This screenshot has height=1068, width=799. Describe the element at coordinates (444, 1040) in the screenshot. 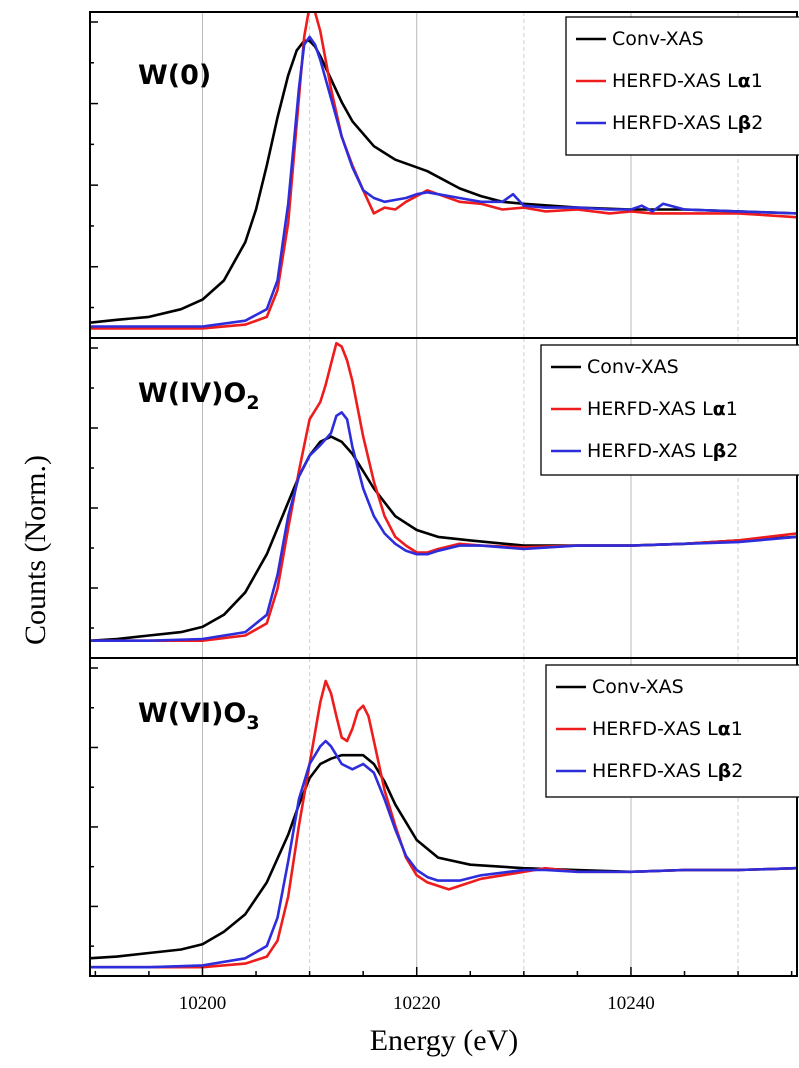

I see `x-axis-label: Energy (eV)` at that location.